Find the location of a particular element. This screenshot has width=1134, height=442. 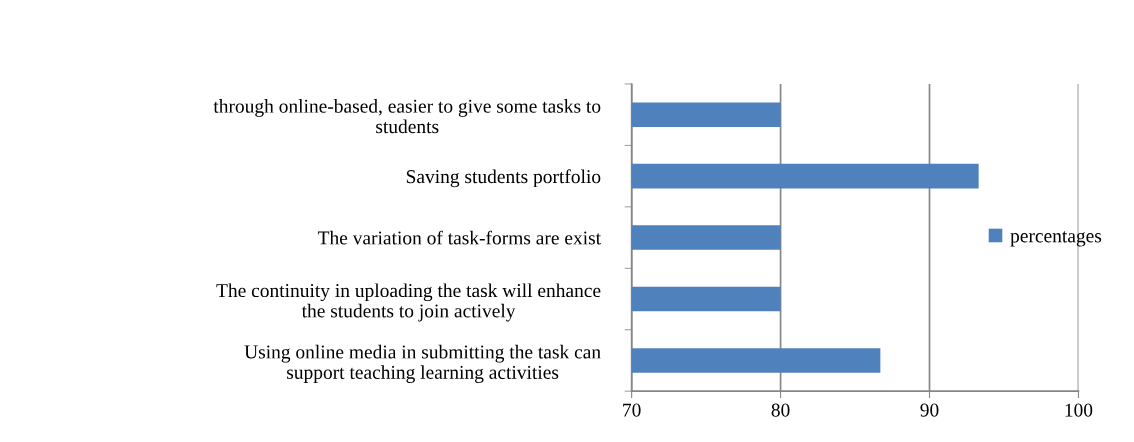

y-tick-label: through online-based, easier to give some tasks to students is located at coordinates (407, 116).